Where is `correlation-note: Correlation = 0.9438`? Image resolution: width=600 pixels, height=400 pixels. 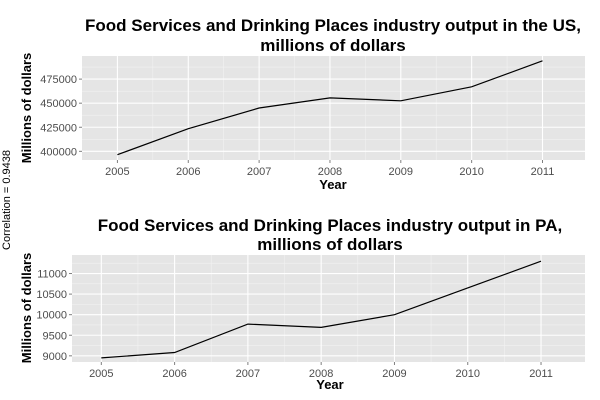
correlation-note: Correlation = 0.9438 is located at coordinates (7, 200).